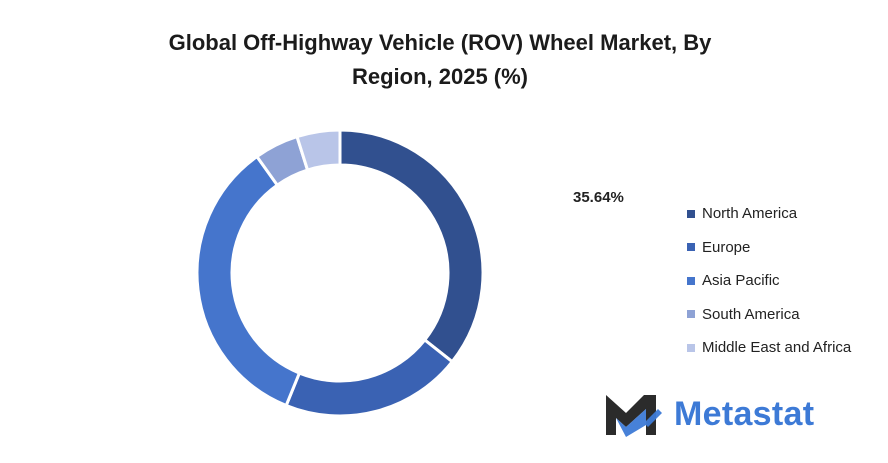  I want to click on legend-label-north-america: North America, so click(750, 214).